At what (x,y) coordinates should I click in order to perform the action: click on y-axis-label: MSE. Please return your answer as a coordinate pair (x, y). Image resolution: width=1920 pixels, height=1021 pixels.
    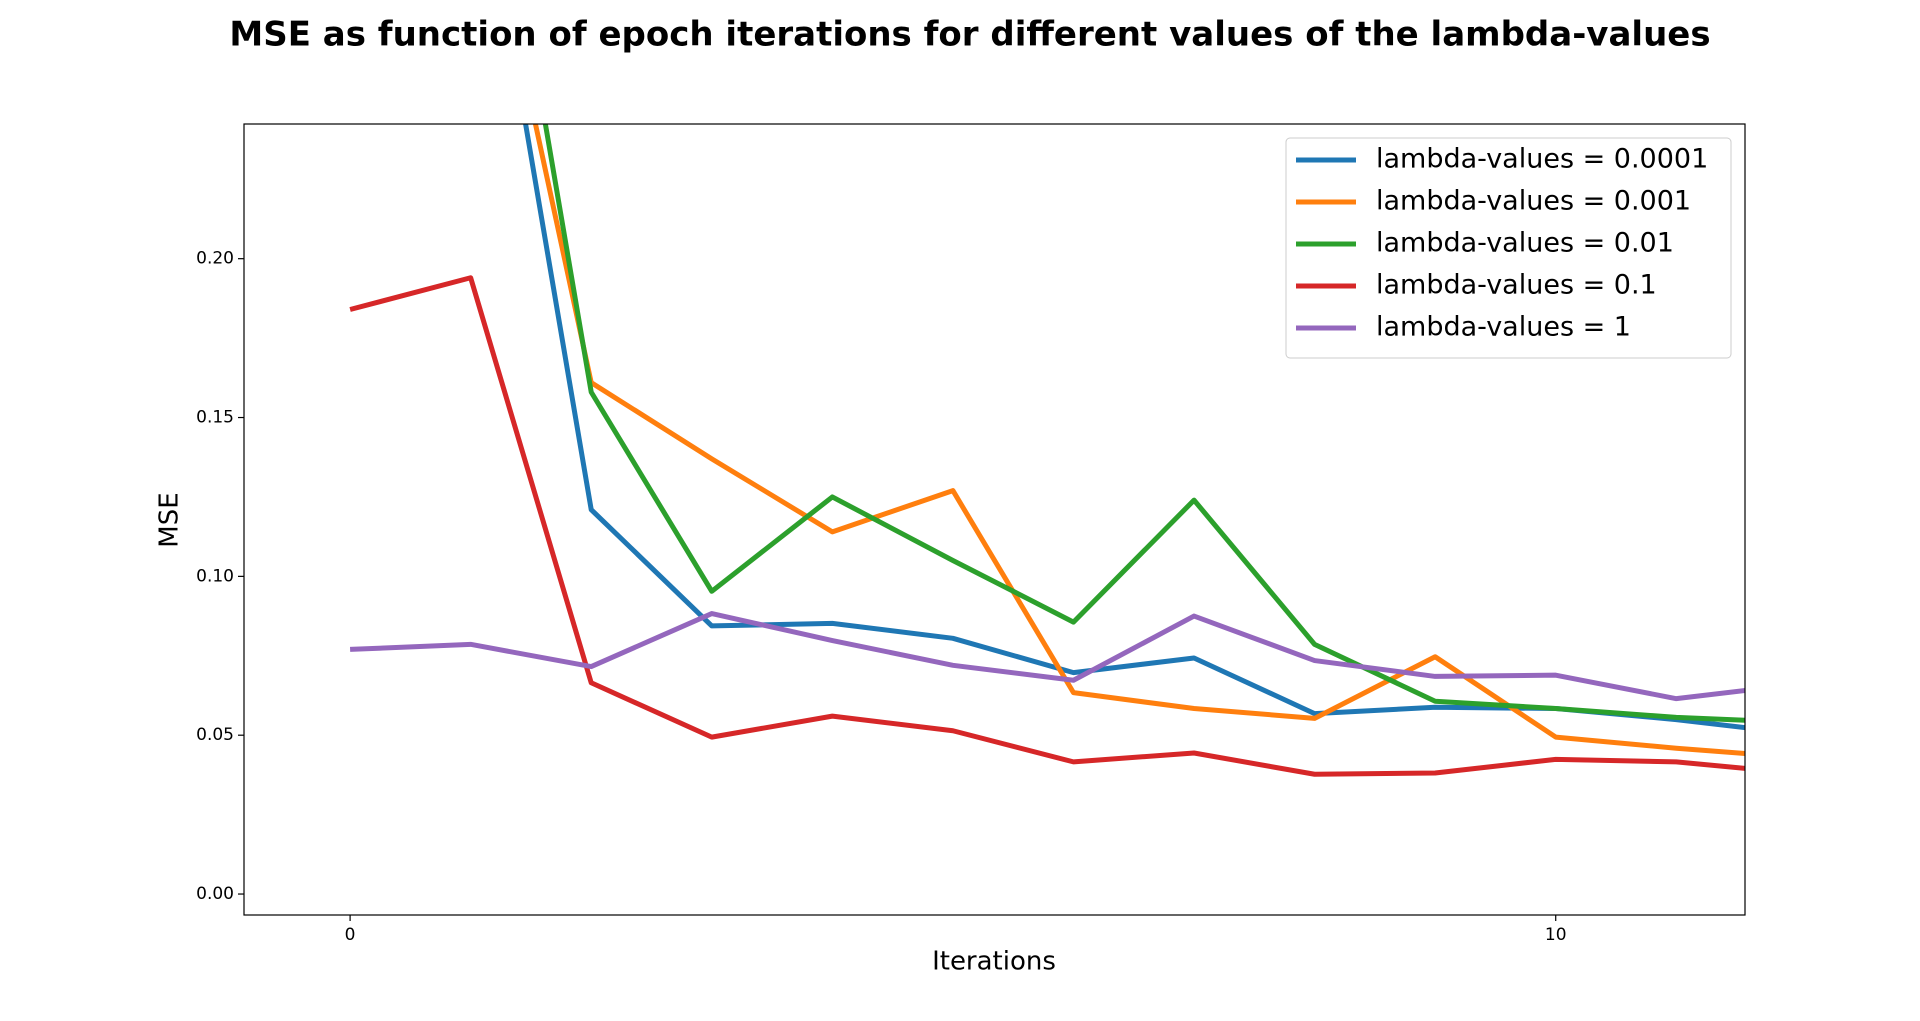
    Looking at the image, I should click on (170, 519).